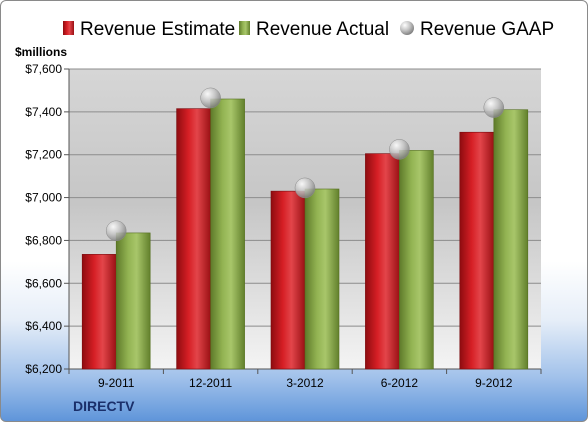 The height and width of the screenshot is (422, 588). Describe the element at coordinates (244, 28) in the screenshot. I see `legend-swatch-actual` at that location.